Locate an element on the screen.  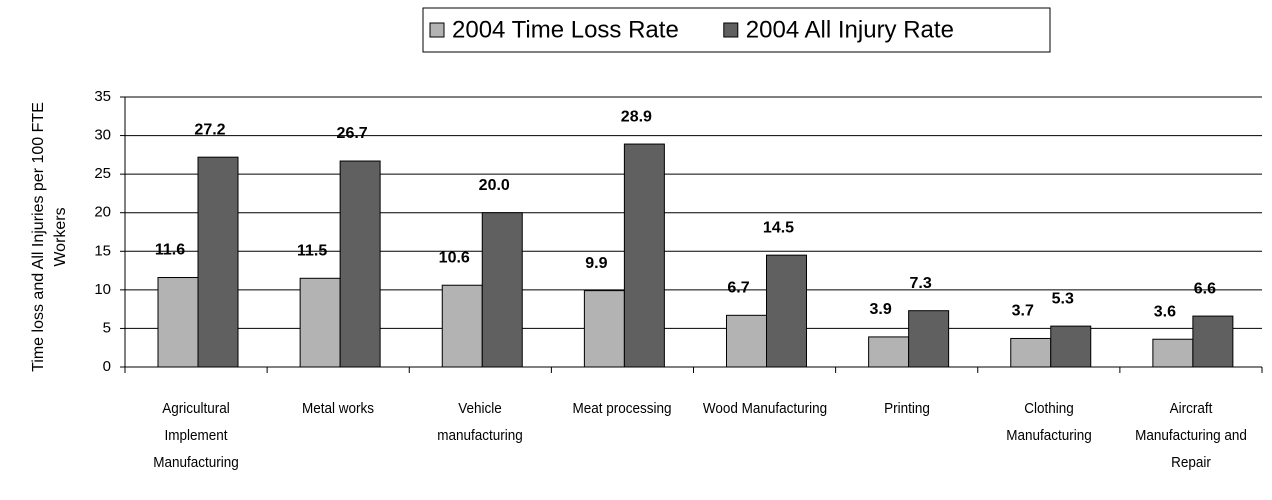
y-tick-label: 30 is located at coordinates (102, 135).